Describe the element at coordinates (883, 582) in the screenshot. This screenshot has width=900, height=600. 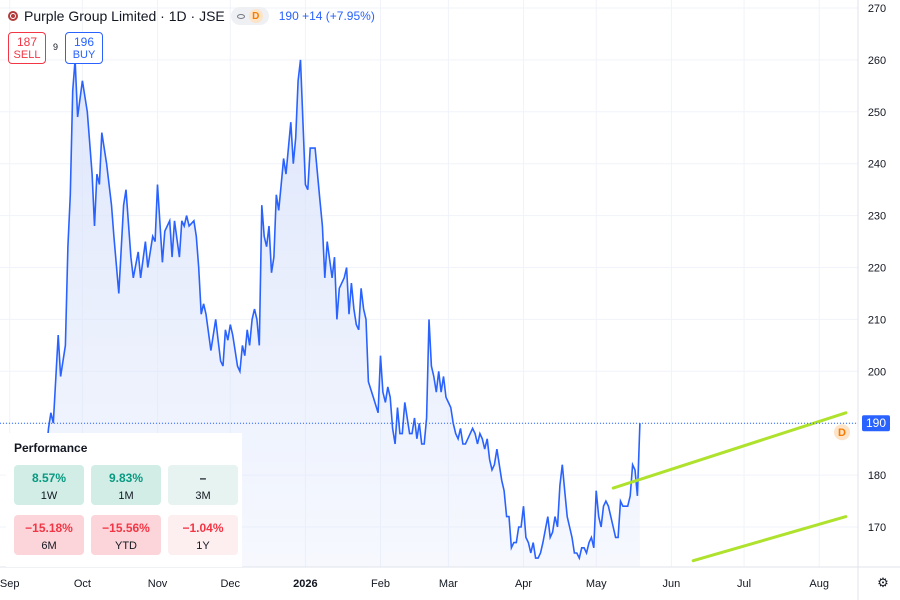
I see `gear-icon: ⚙` at that location.